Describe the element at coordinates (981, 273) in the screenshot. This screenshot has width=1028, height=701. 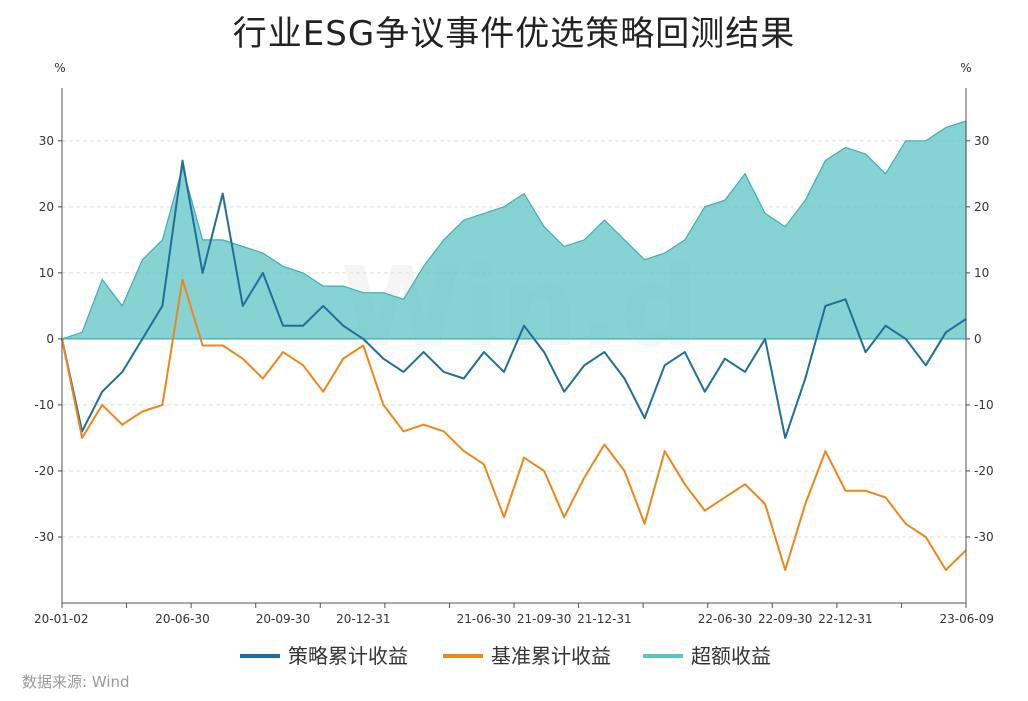
I see `y-tick-label-right: 10` at that location.